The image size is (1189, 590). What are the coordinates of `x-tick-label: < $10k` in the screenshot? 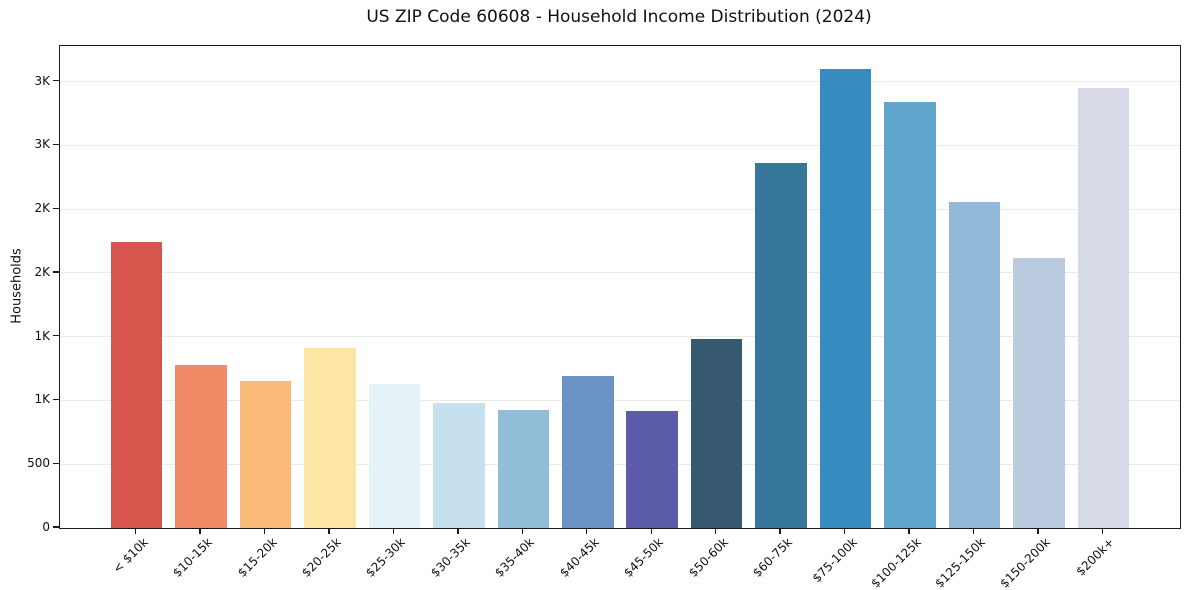 It's located at (130, 555).